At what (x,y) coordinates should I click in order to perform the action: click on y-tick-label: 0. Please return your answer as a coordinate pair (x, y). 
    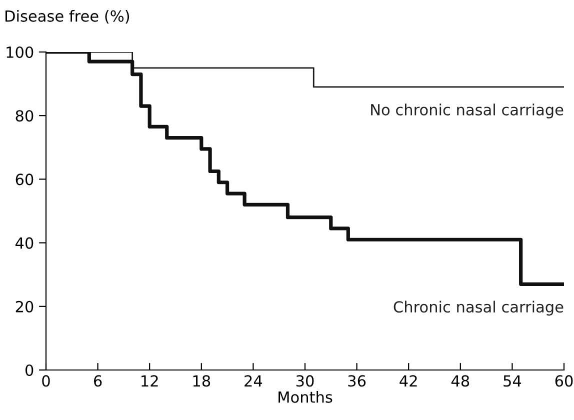
    Looking at the image, I should click on (29, 370).